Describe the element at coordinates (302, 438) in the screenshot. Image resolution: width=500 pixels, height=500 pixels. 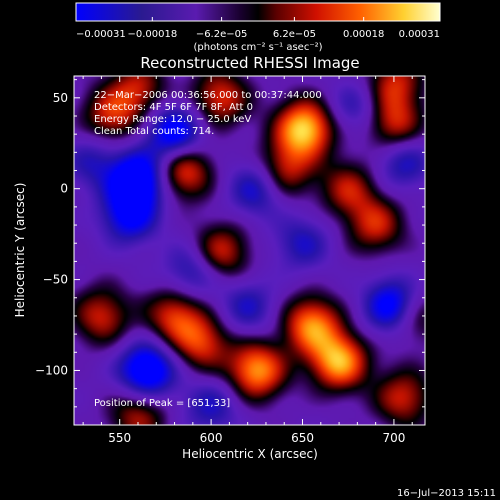
I see `x-tick-label: 650` at that location.